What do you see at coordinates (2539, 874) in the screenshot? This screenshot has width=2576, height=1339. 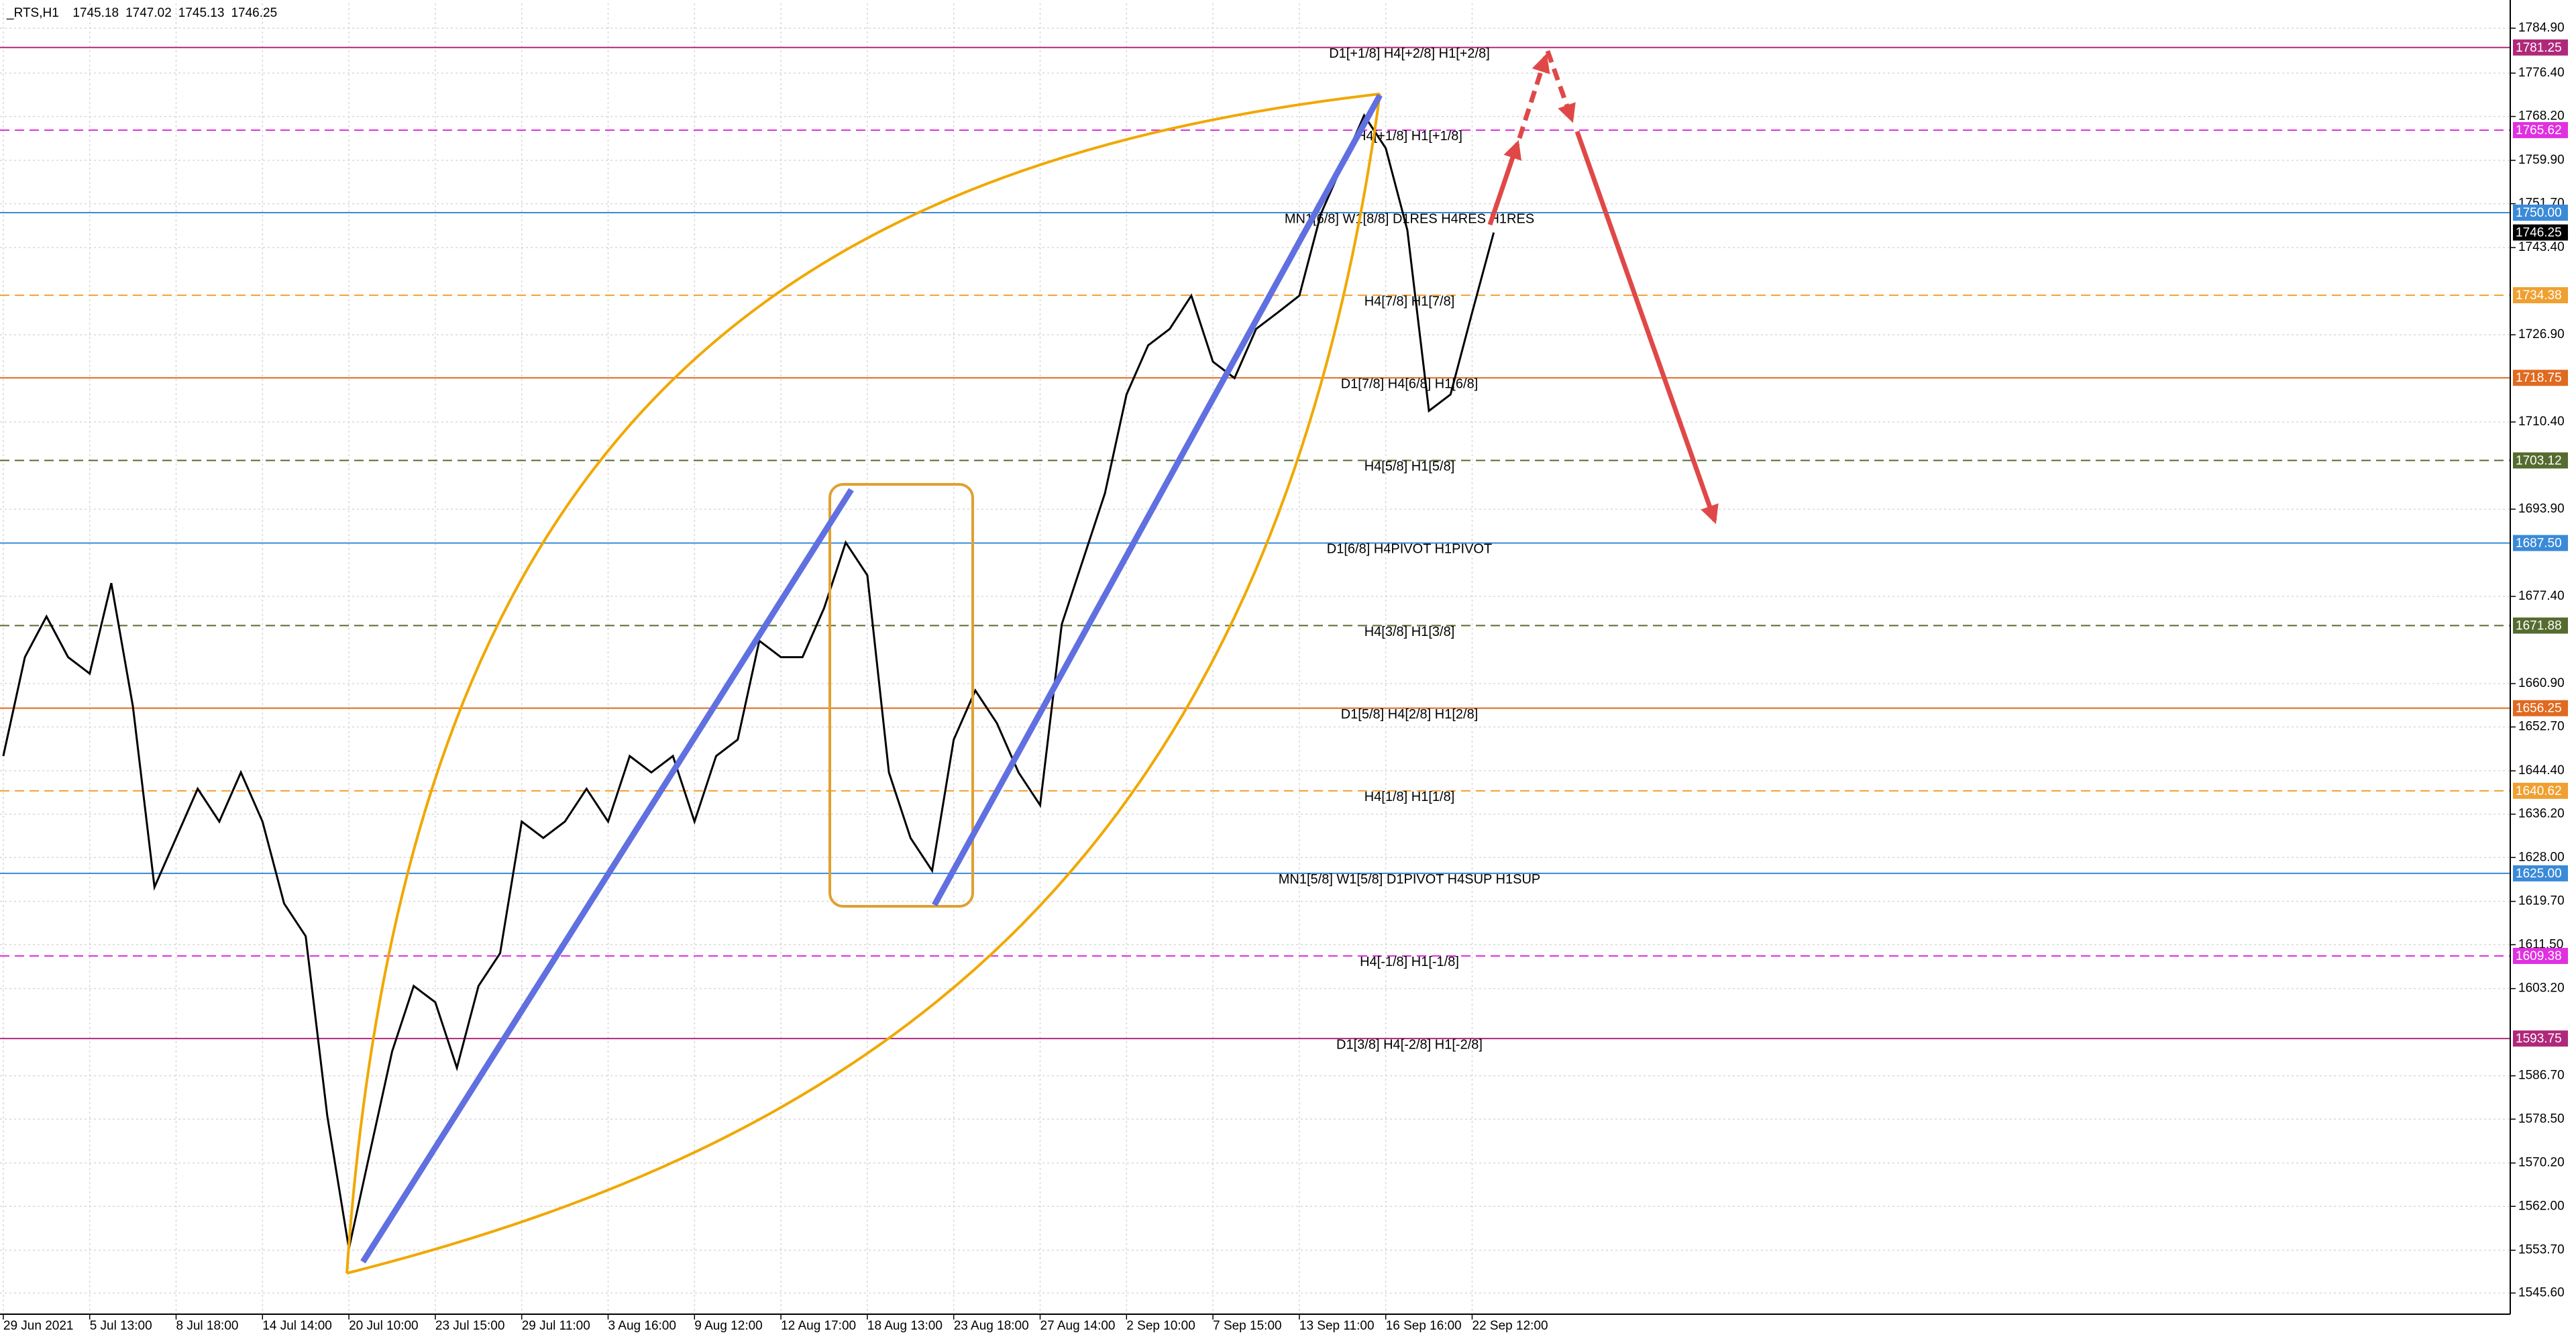 I see `price-tag-label: 1625.00` at bounding box center [2539, 874].